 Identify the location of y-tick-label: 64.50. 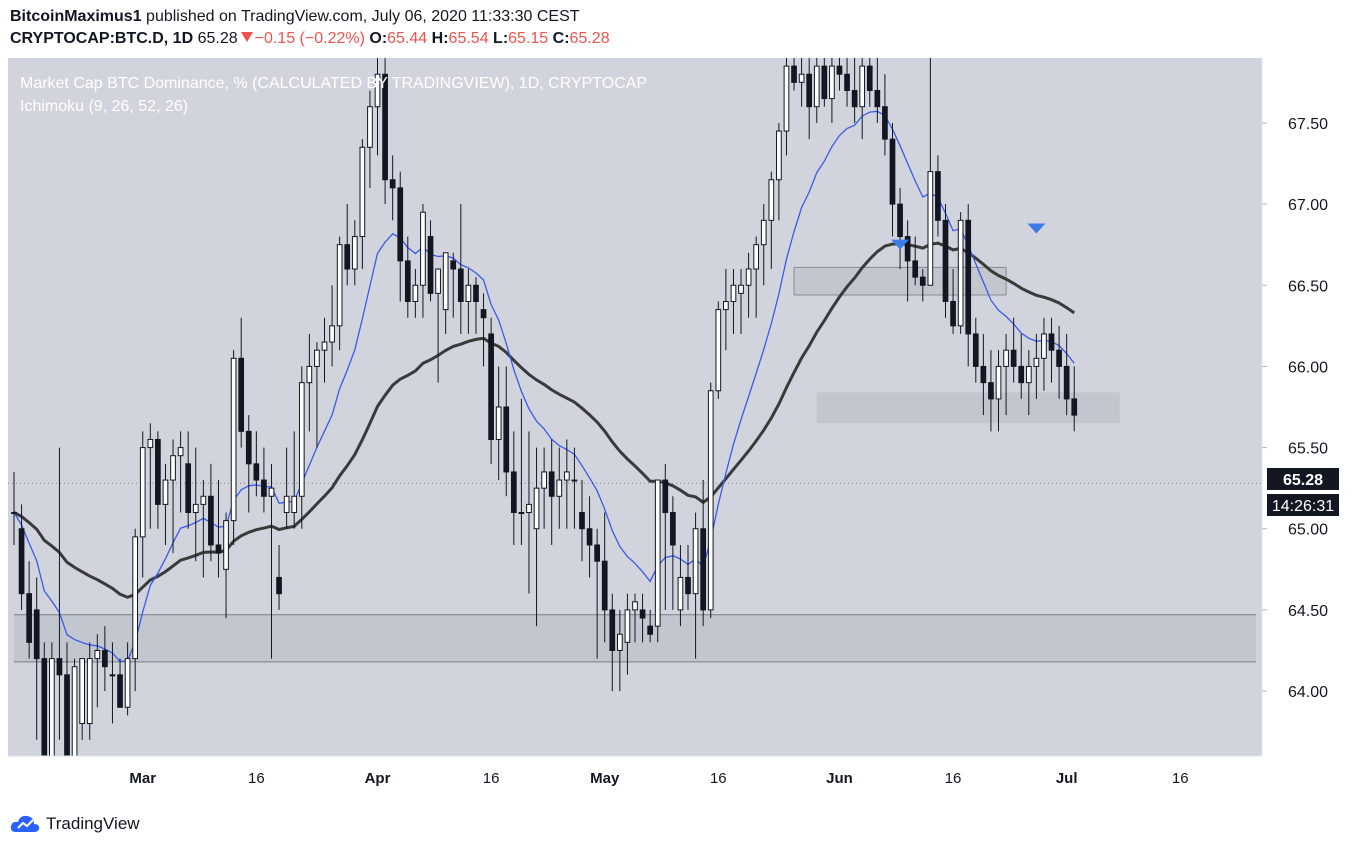
(1308, 611).